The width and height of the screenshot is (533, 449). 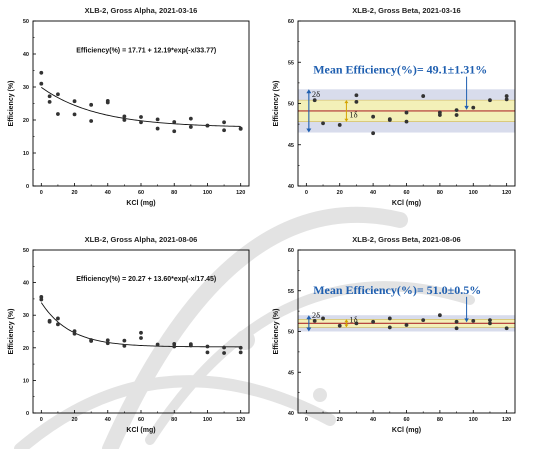 What do you see at coordinates (27, 414) in the screenshot?
I see `y-tick-label: 0` at bounding box center [27, 414].